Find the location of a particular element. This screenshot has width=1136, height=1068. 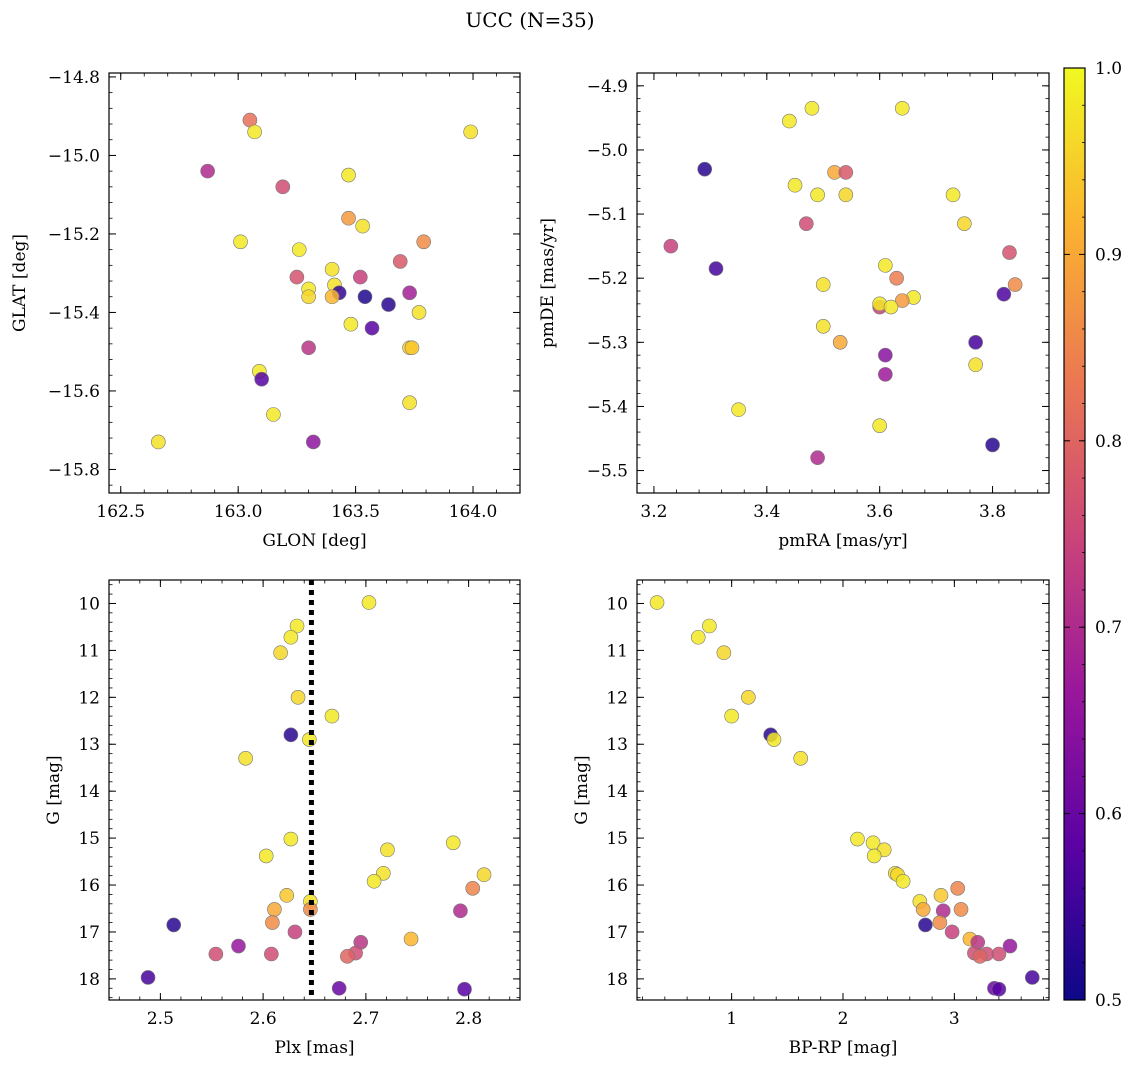

colorbar: 0.5 0.6 0.7 0.8 0.9 1.0 is located at coordinates (1092, 535).